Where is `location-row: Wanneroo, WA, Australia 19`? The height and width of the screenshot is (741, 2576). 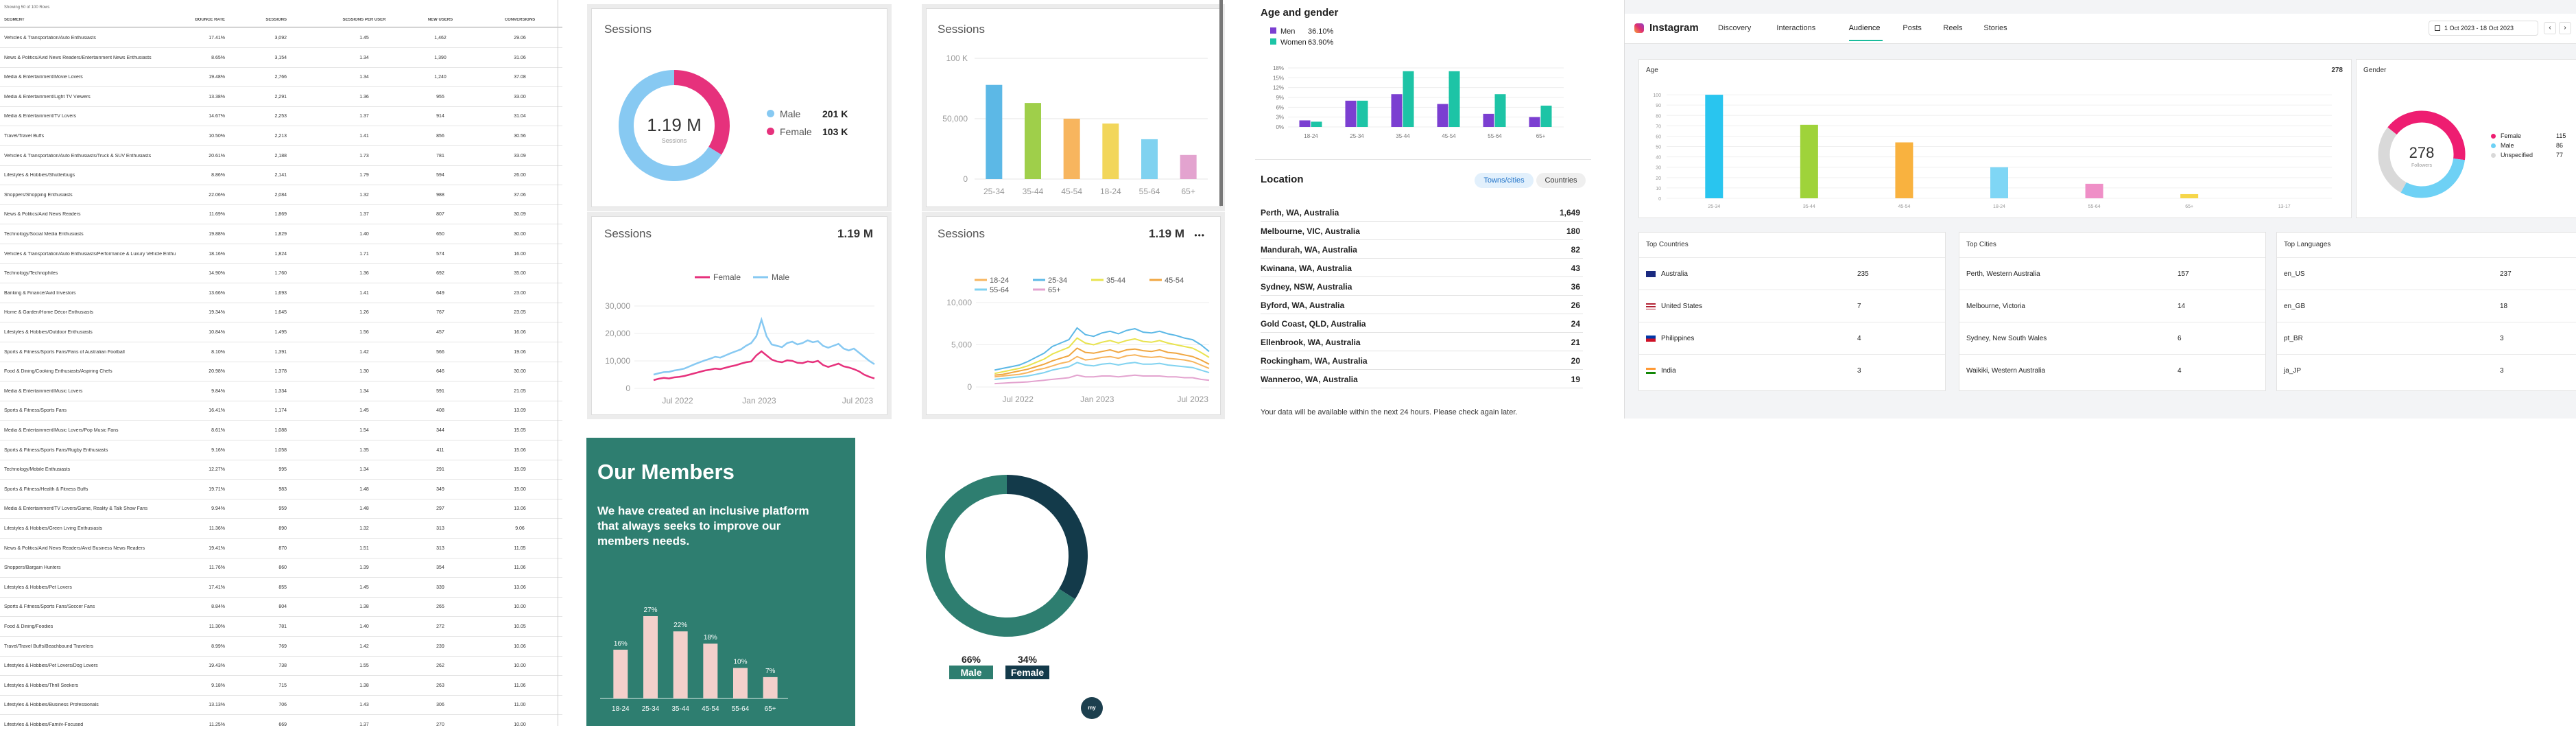
location-row: Wanneroo, WA, Australia 19 is located at coordinates (1422, 379).